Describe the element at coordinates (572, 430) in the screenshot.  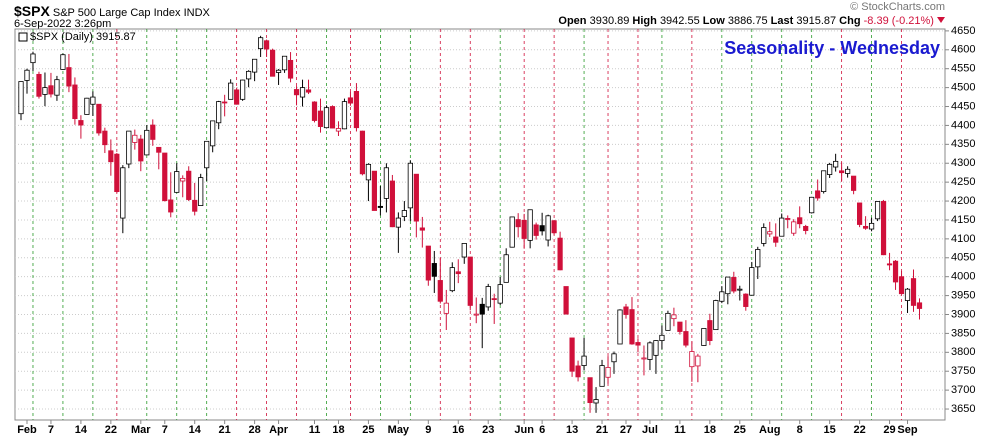
I see `x-tick-label: 13` at that location.